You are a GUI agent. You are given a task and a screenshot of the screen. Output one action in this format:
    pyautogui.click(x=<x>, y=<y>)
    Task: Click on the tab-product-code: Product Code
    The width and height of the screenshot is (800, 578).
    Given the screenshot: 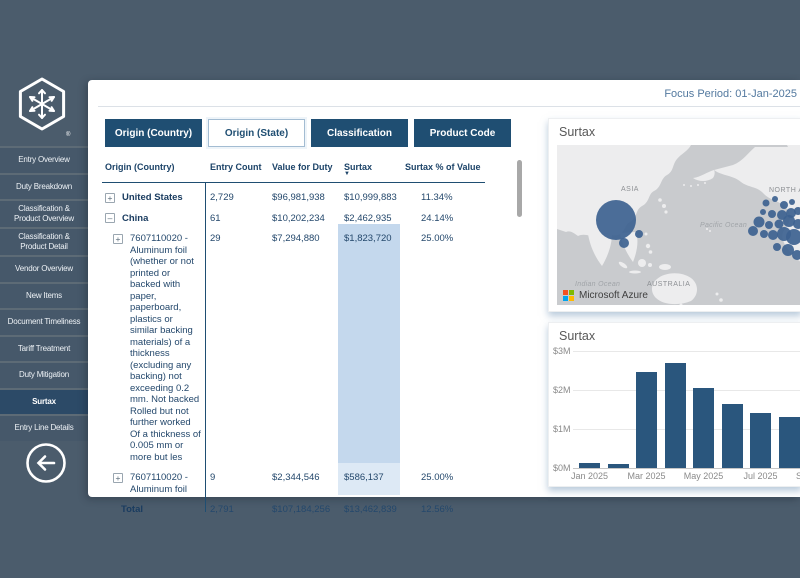 What is the action you would take?
    pyautogui.click(x=462, y=133)
    